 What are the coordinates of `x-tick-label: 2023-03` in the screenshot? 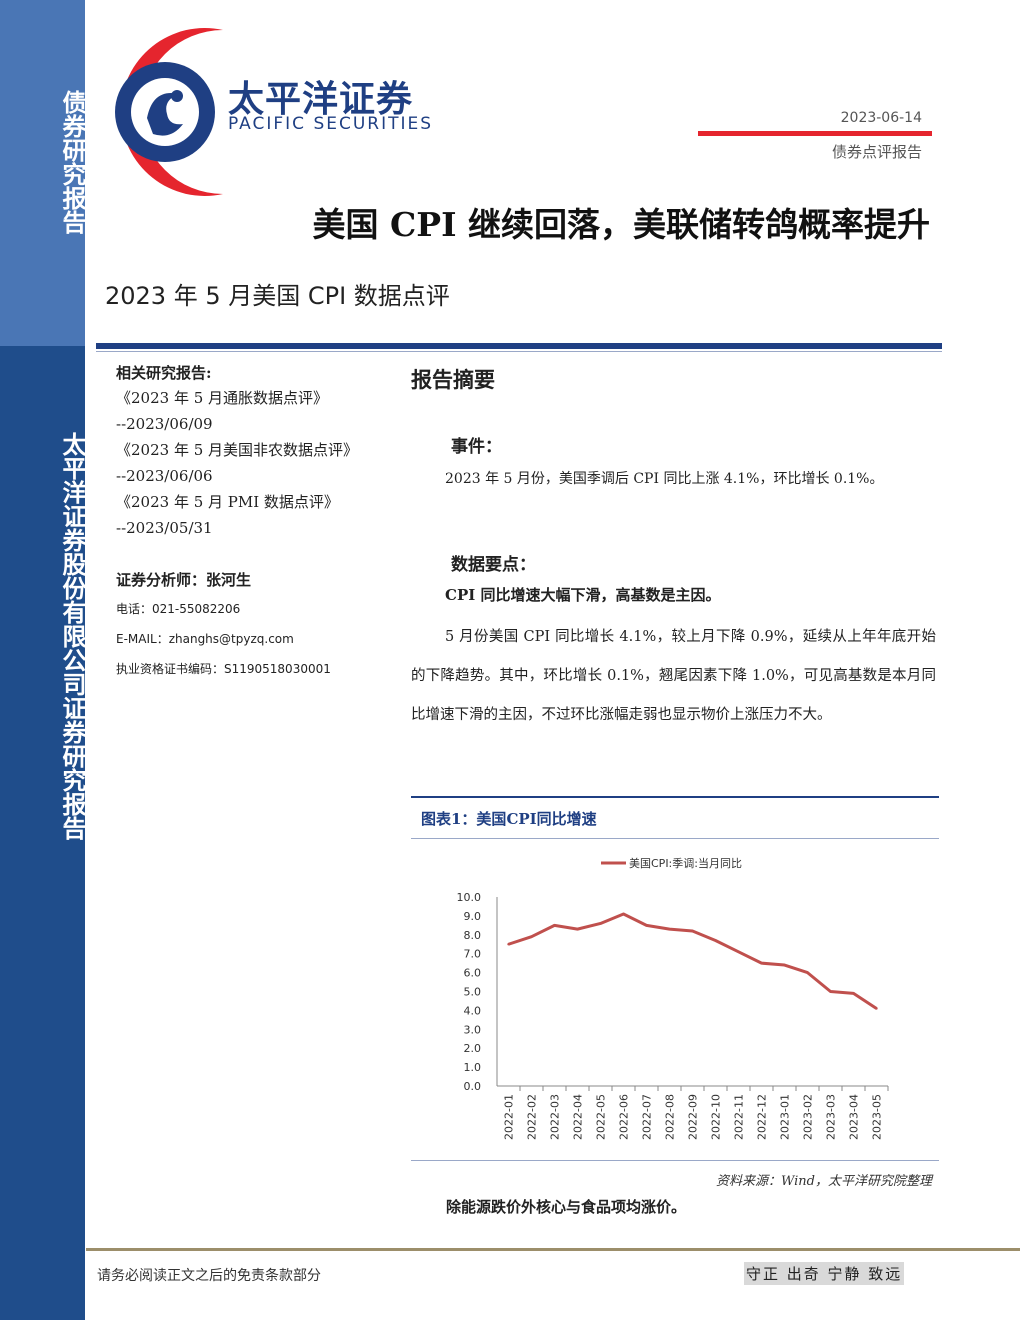 It's located at (831, 1117).